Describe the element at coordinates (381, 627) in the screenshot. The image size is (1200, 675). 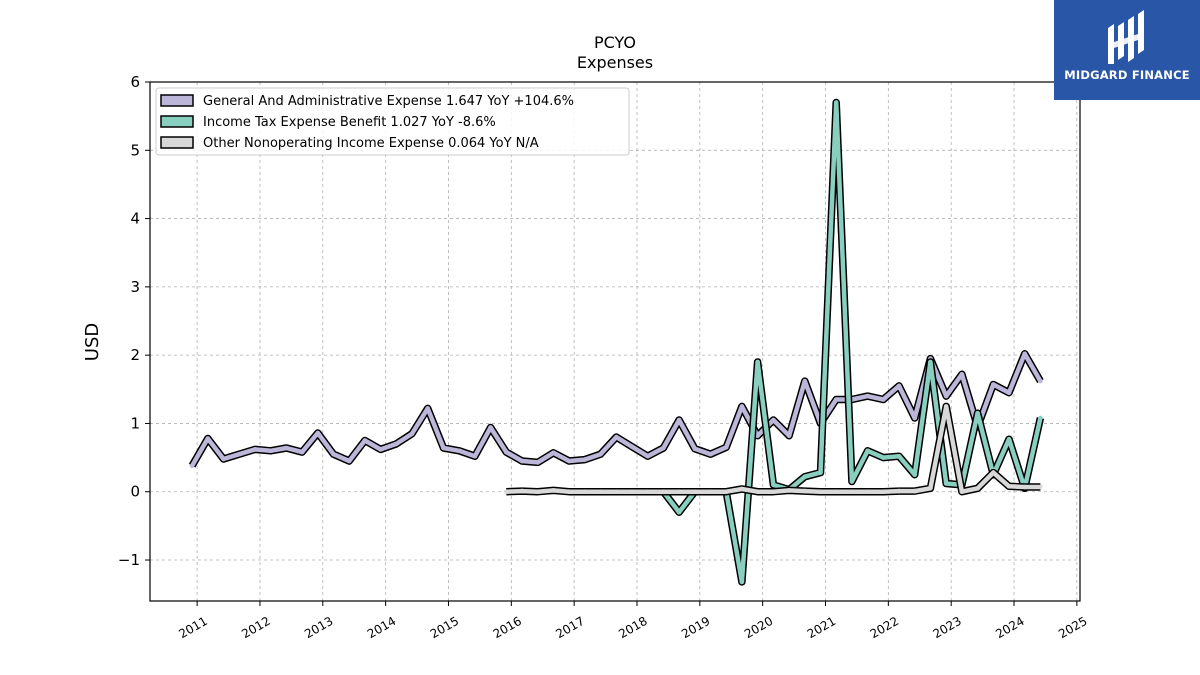
I see `x-tick-label: 2014` at that location.